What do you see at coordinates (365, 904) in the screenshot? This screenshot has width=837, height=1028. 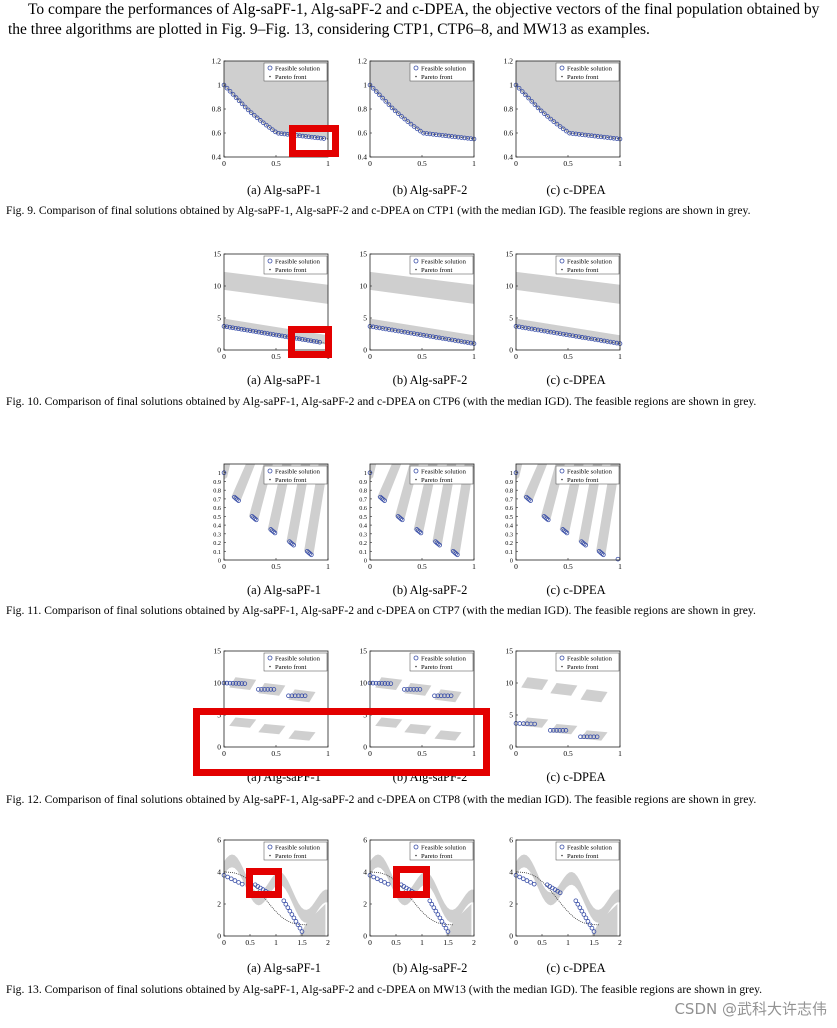 I see `y-tick-label: 2` at bounding box center [365, 904].